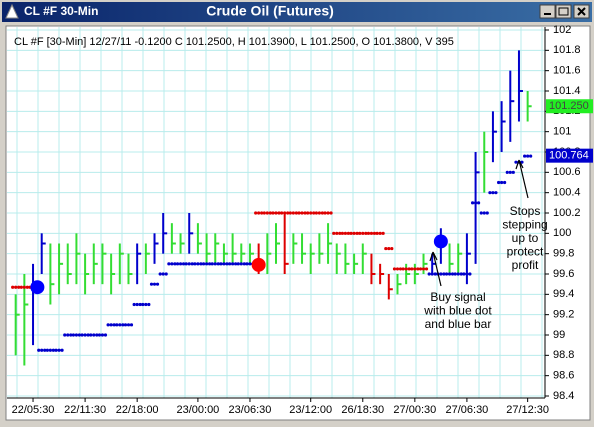 The height and width of the screenshot is (427, 594). I want to click on annotation-text: Stops, so click(525, 211).